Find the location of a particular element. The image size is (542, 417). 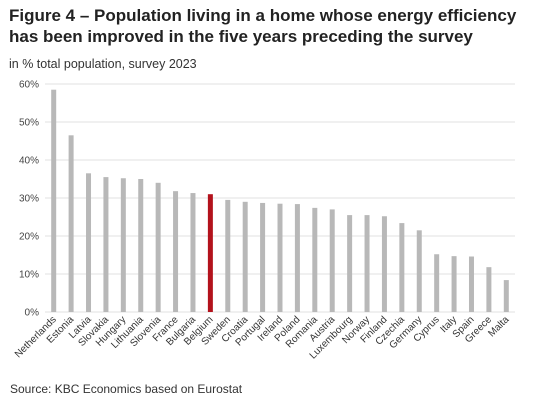

bar-malta is located at coordinates (506, 296).